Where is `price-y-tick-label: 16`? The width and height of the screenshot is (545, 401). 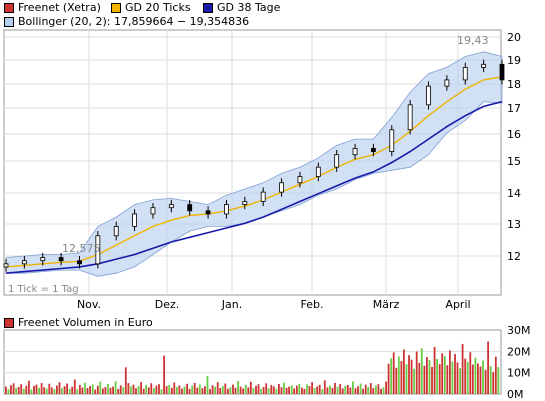 price-y-tick-label: 16 is located at coordinates (514, 134).